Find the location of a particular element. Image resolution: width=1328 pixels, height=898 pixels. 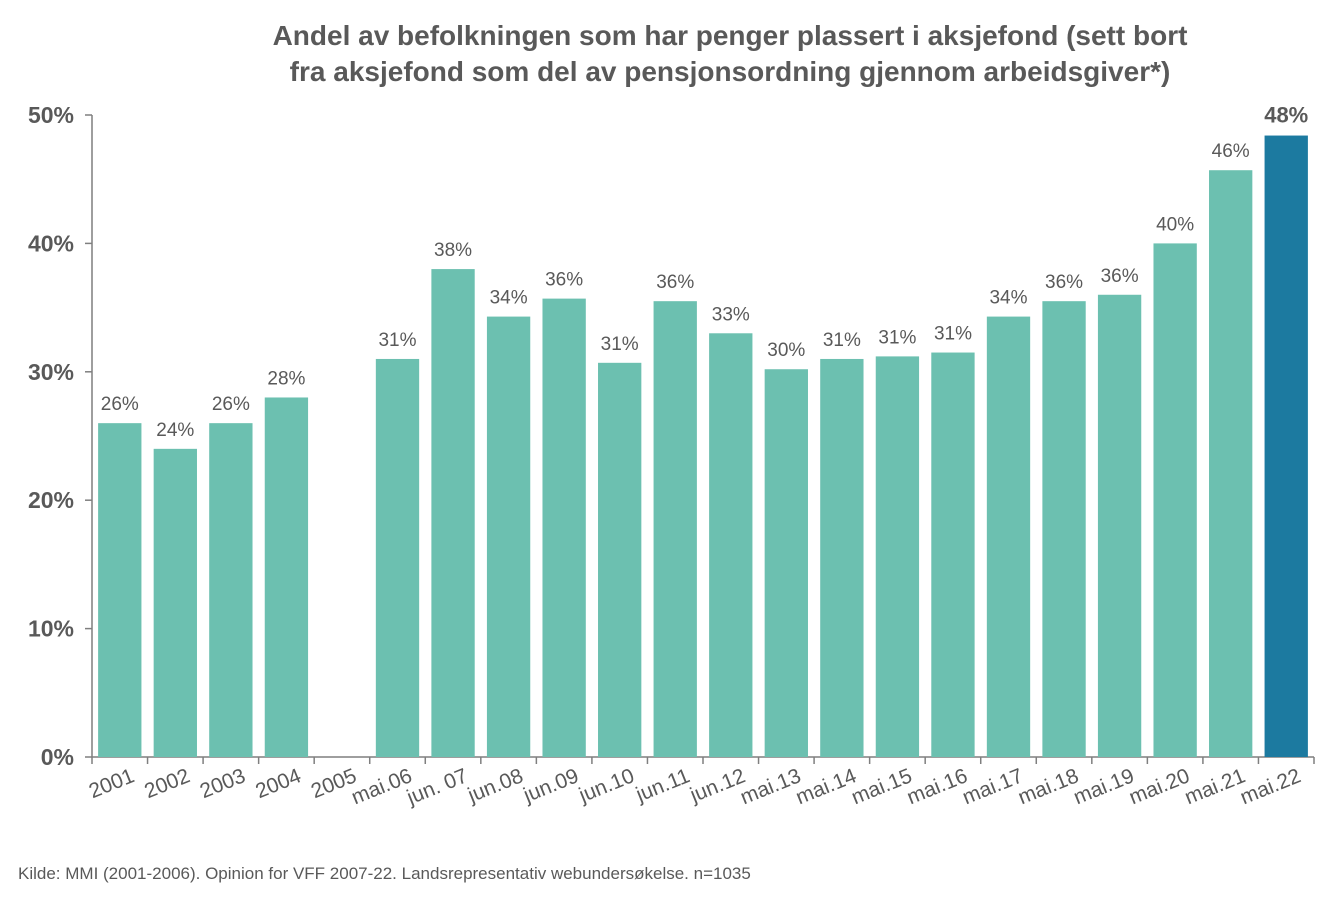

data-label: 48% is located at coordinates (1286, 115).